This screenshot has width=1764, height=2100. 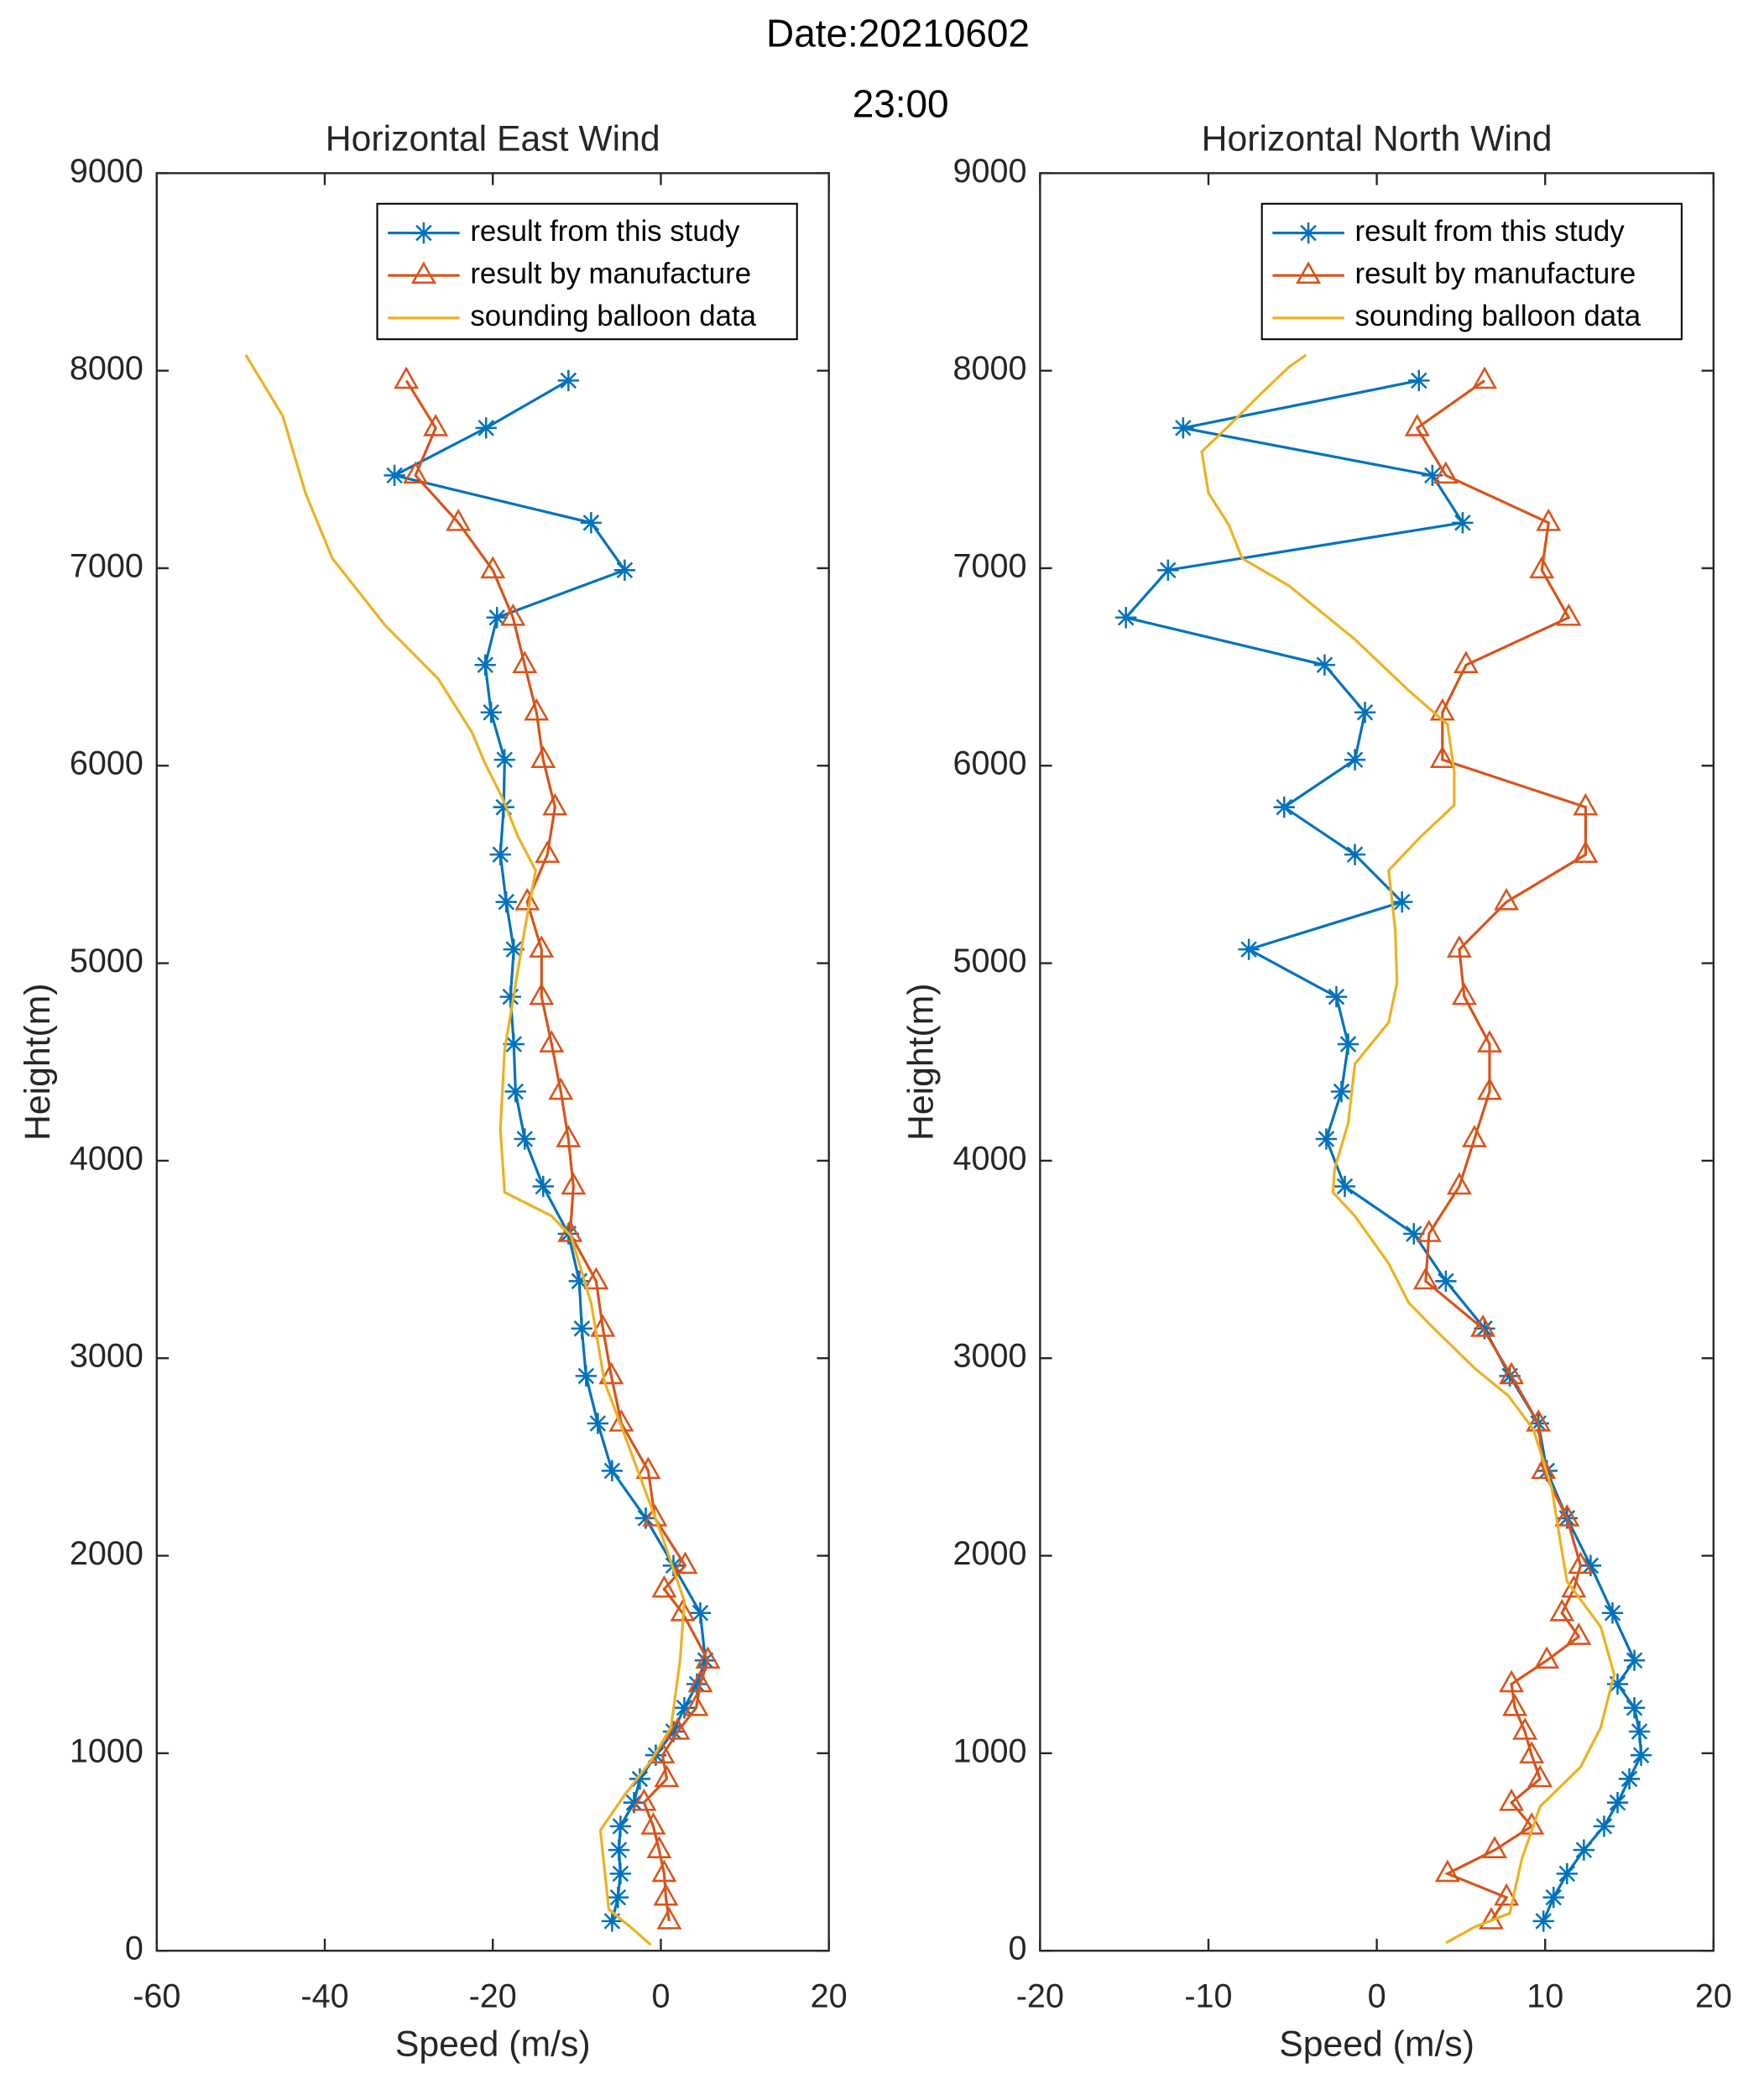 I want to click on y-axis-label: Height(m), so click(x=920, y=1062).